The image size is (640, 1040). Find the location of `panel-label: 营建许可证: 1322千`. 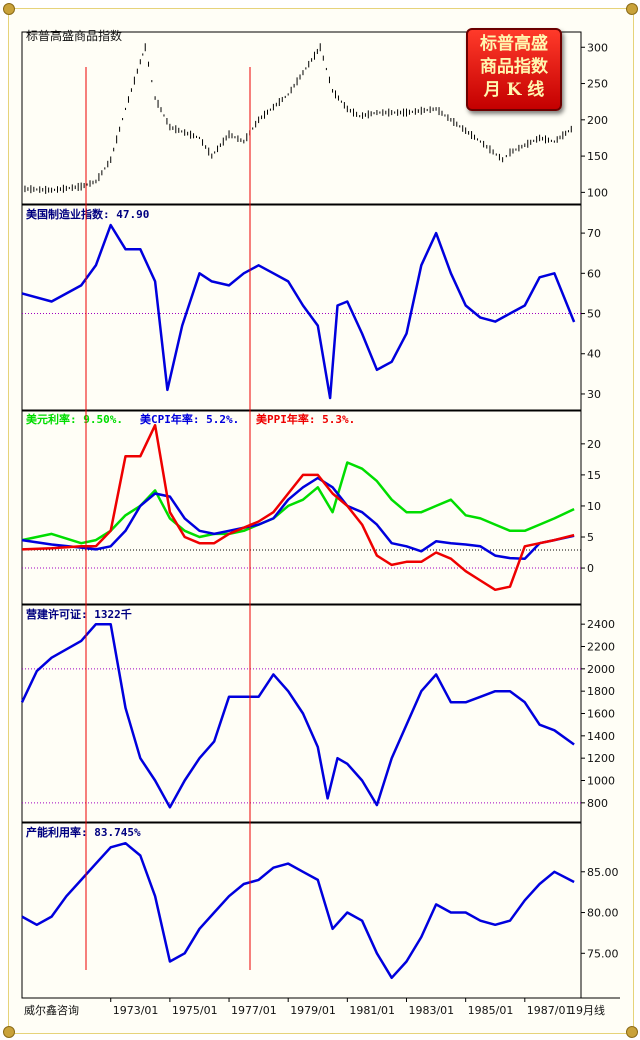

panel-label: 营建许可证: 1322千 is located at coordinates (79, 614).